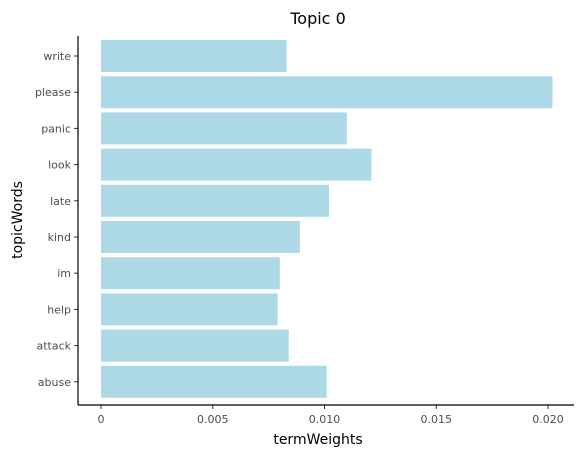 Image resolution: width=584 pixels, height=456 pixels. What do you see at coordinates (59, 237) in the screenshot?
I see `y-tick-label-kind: kind` at bounding box center [59, 237].